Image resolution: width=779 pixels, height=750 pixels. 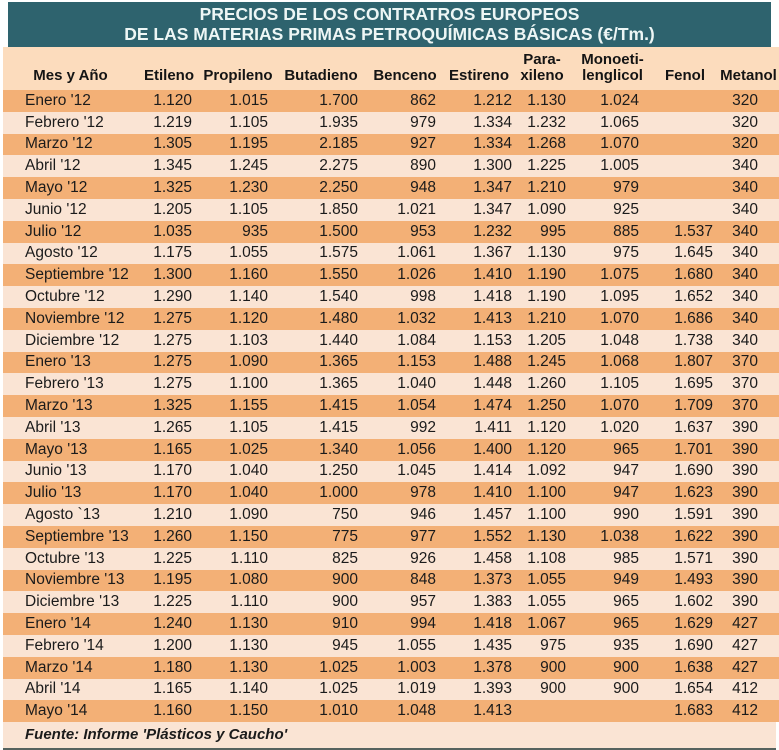 I want to click on month-cell: Mayo '13, so click(x=70, y=449).